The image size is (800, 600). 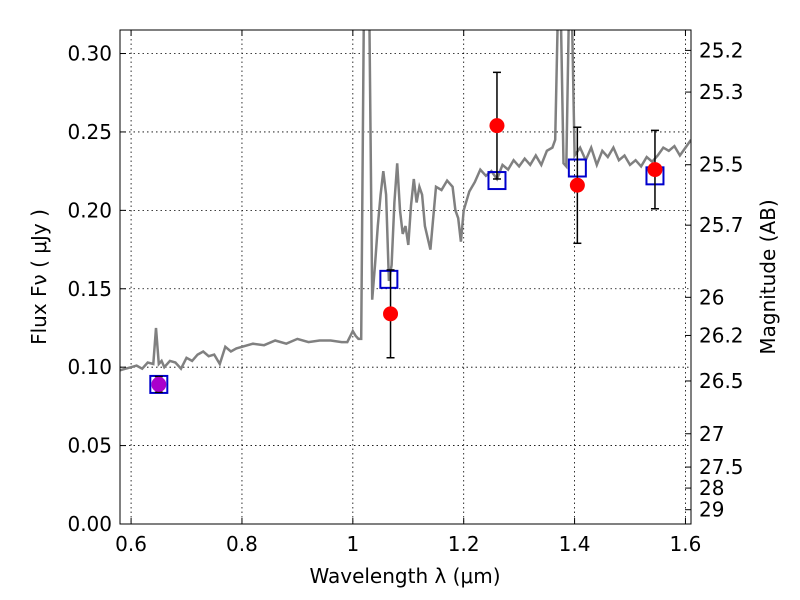 I want to click on y-tick-label: 0.30, so click(x=89, y=54).